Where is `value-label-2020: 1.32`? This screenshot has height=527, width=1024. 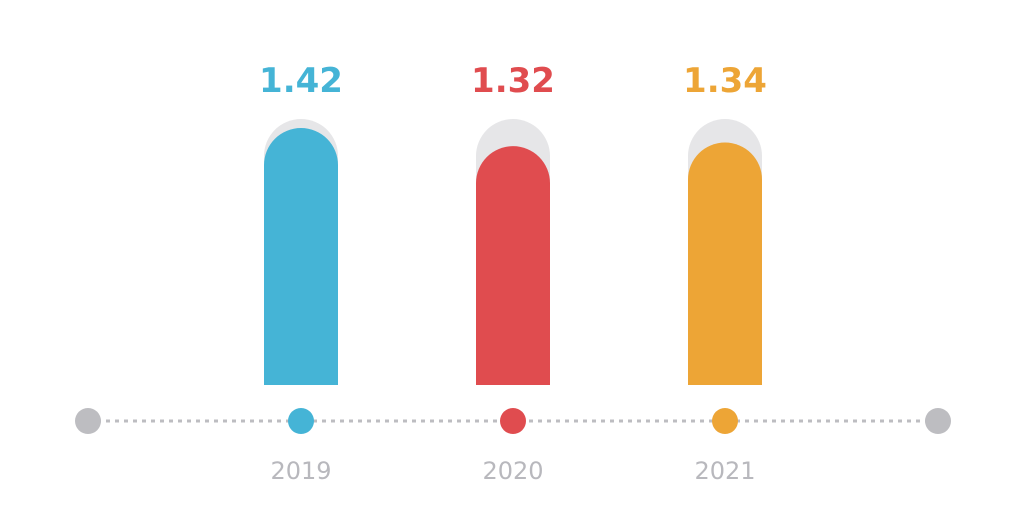 value-label-2020: 1.32 is located at coordinates (513, 81).